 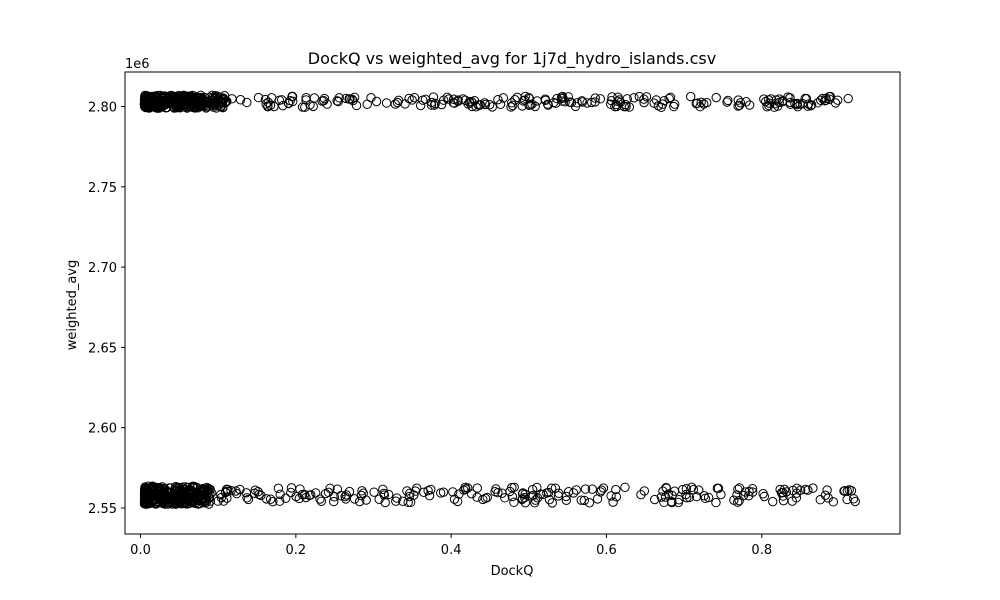 I want to click on x-tick-label: 0.0, so click(x=140, y=550).